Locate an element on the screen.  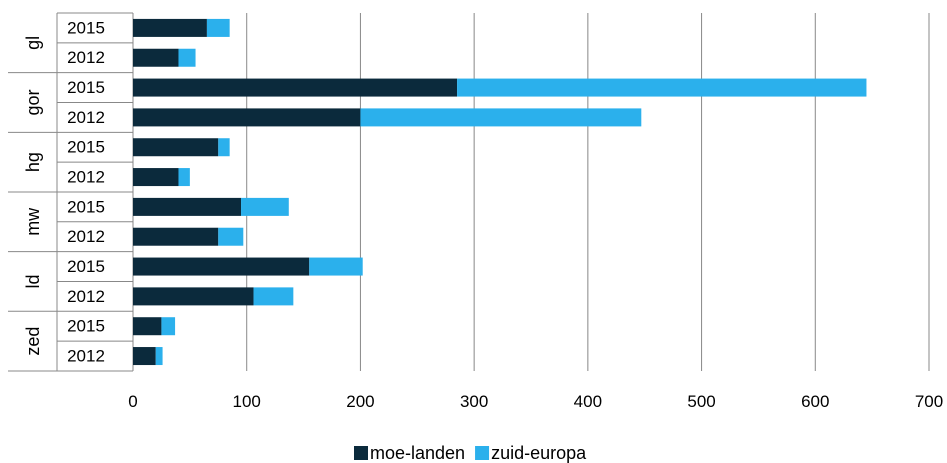
x-axis-ticks: 0 100 200 300 400 500 600 700 is located at coordinates (535, 401).